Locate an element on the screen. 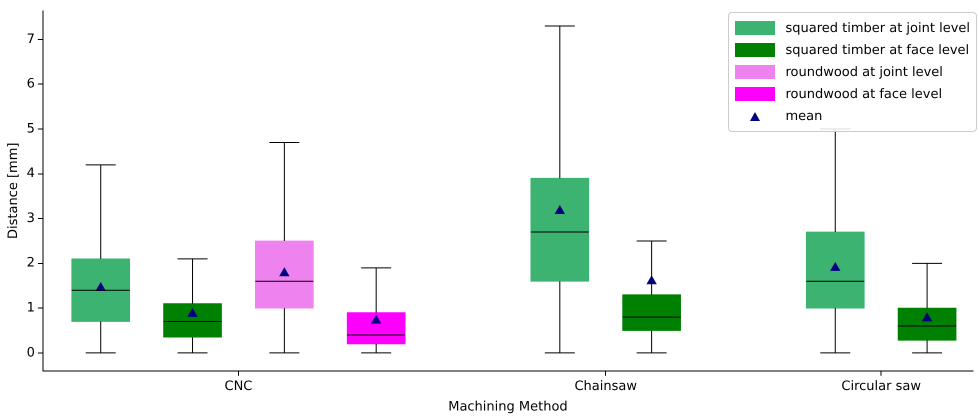  x-tick-label: Chainsaw is located at coordinates (606, 386).